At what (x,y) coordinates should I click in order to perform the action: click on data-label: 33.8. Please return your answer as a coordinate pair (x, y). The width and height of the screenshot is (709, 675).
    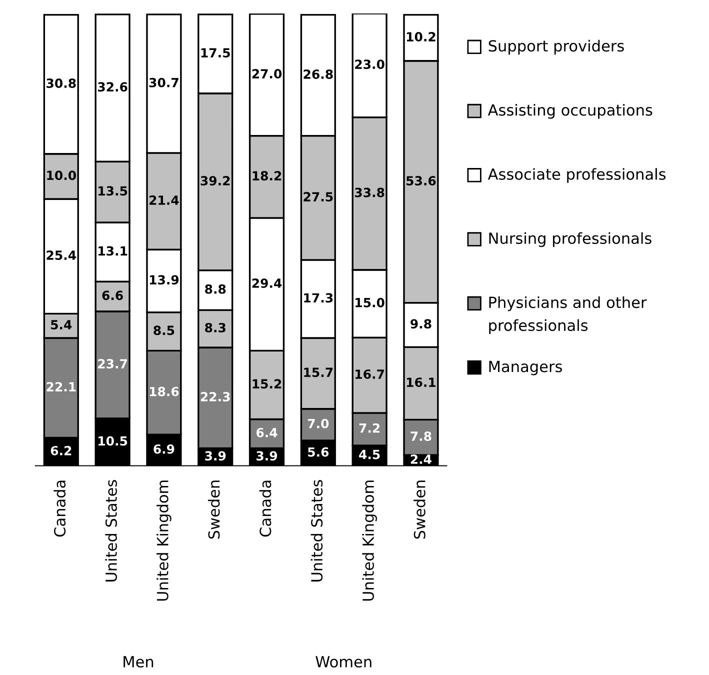
    Looking at the image, I should click on (369, 193).